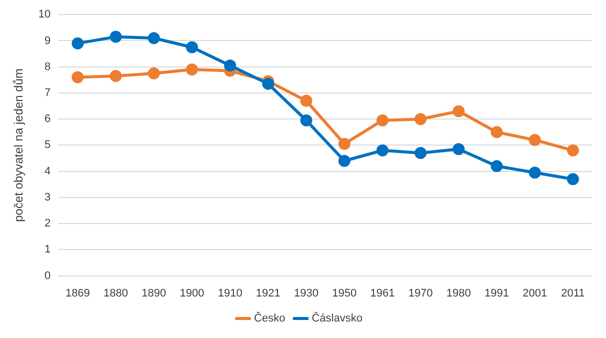 Image resolution: width=606 pixels, height=338 pixels. I want to click on y-tick-label: 2, so click(47, 224).